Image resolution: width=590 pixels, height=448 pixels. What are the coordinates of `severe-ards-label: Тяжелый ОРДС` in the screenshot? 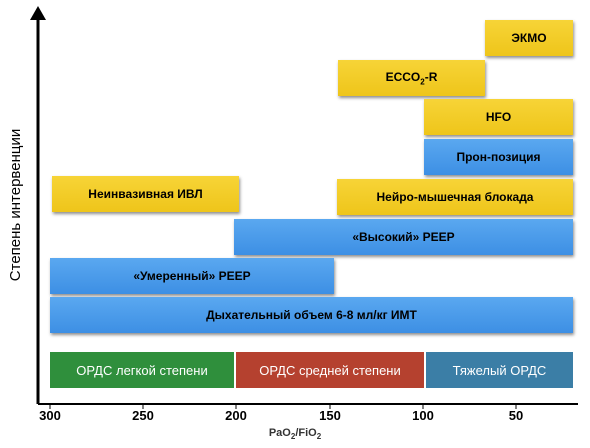 It's located at (499, 370).